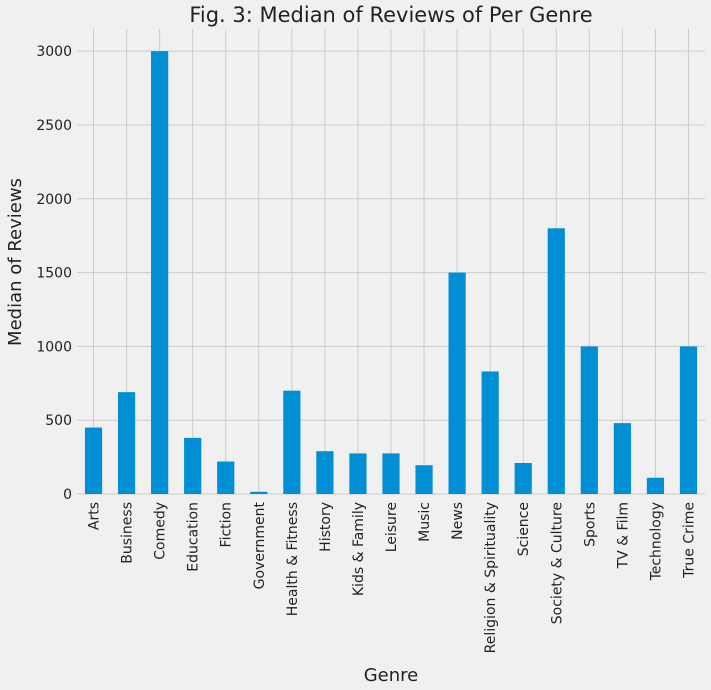  What do you see at coordinates (95, 516) in the screenshot?
I see `x-tick-label: Arts` at bounding box center [95, 516].